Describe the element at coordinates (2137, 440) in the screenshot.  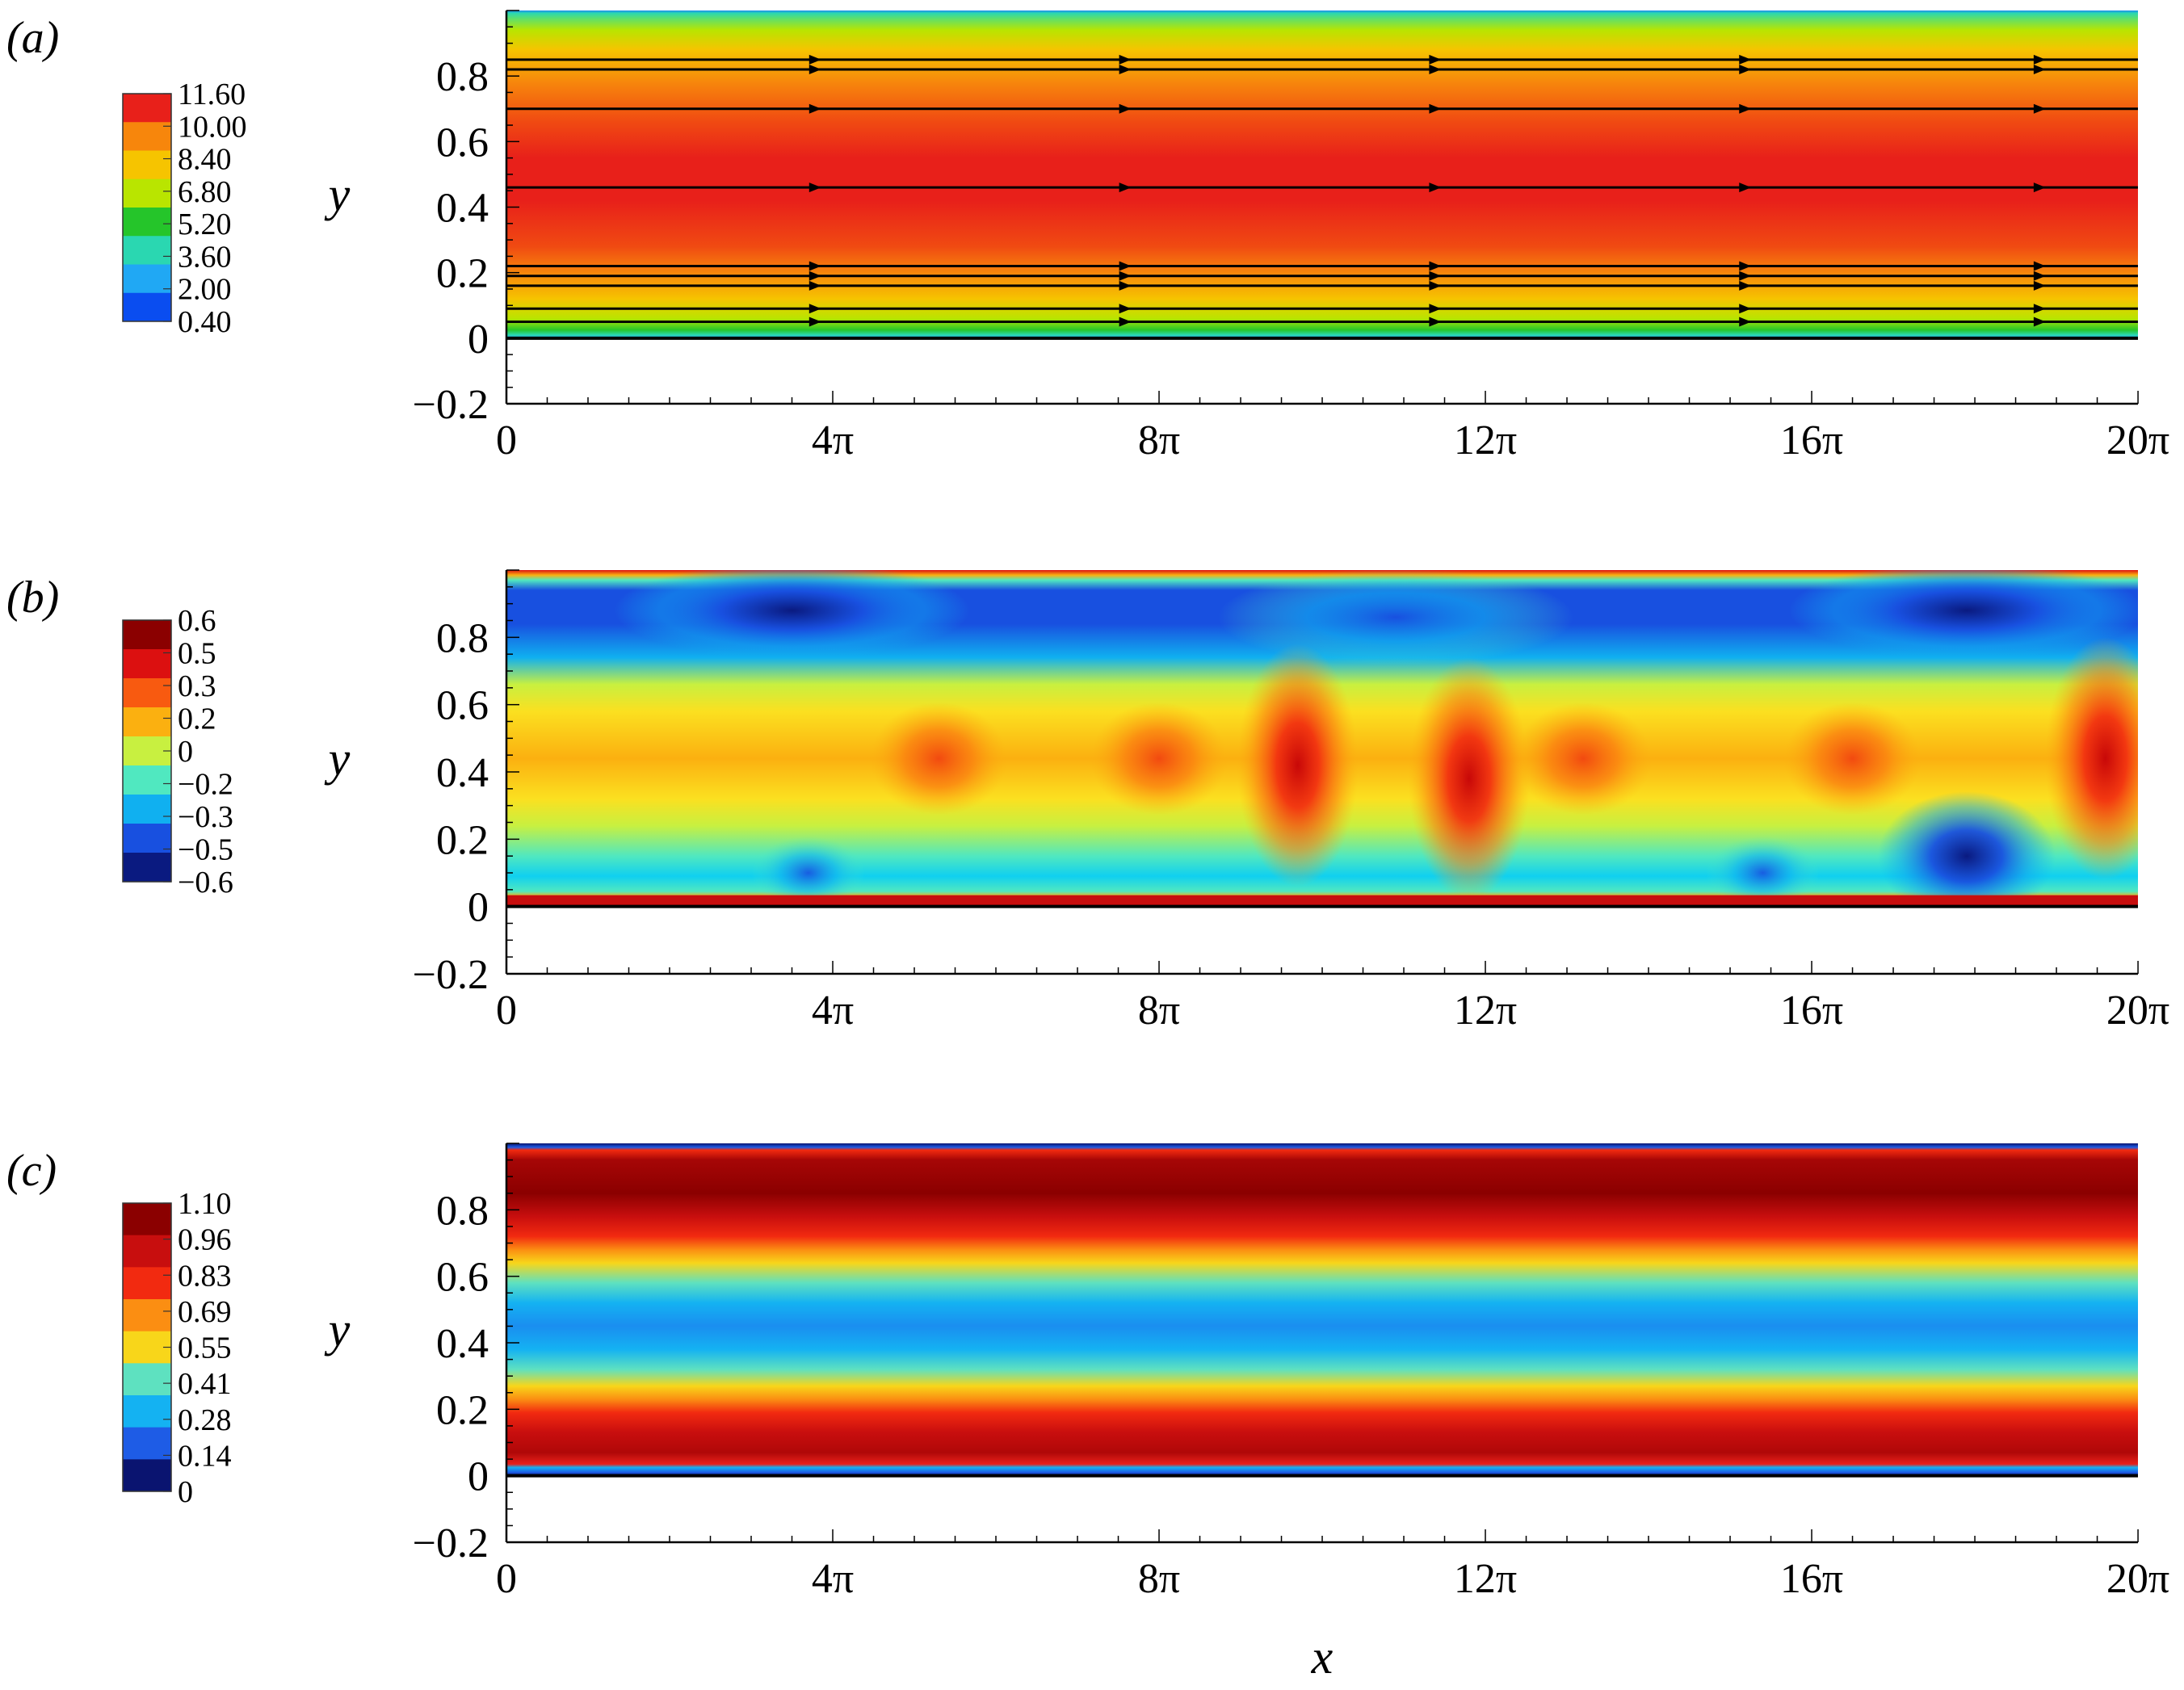
I see `x-tick-label: 20π` at that location.